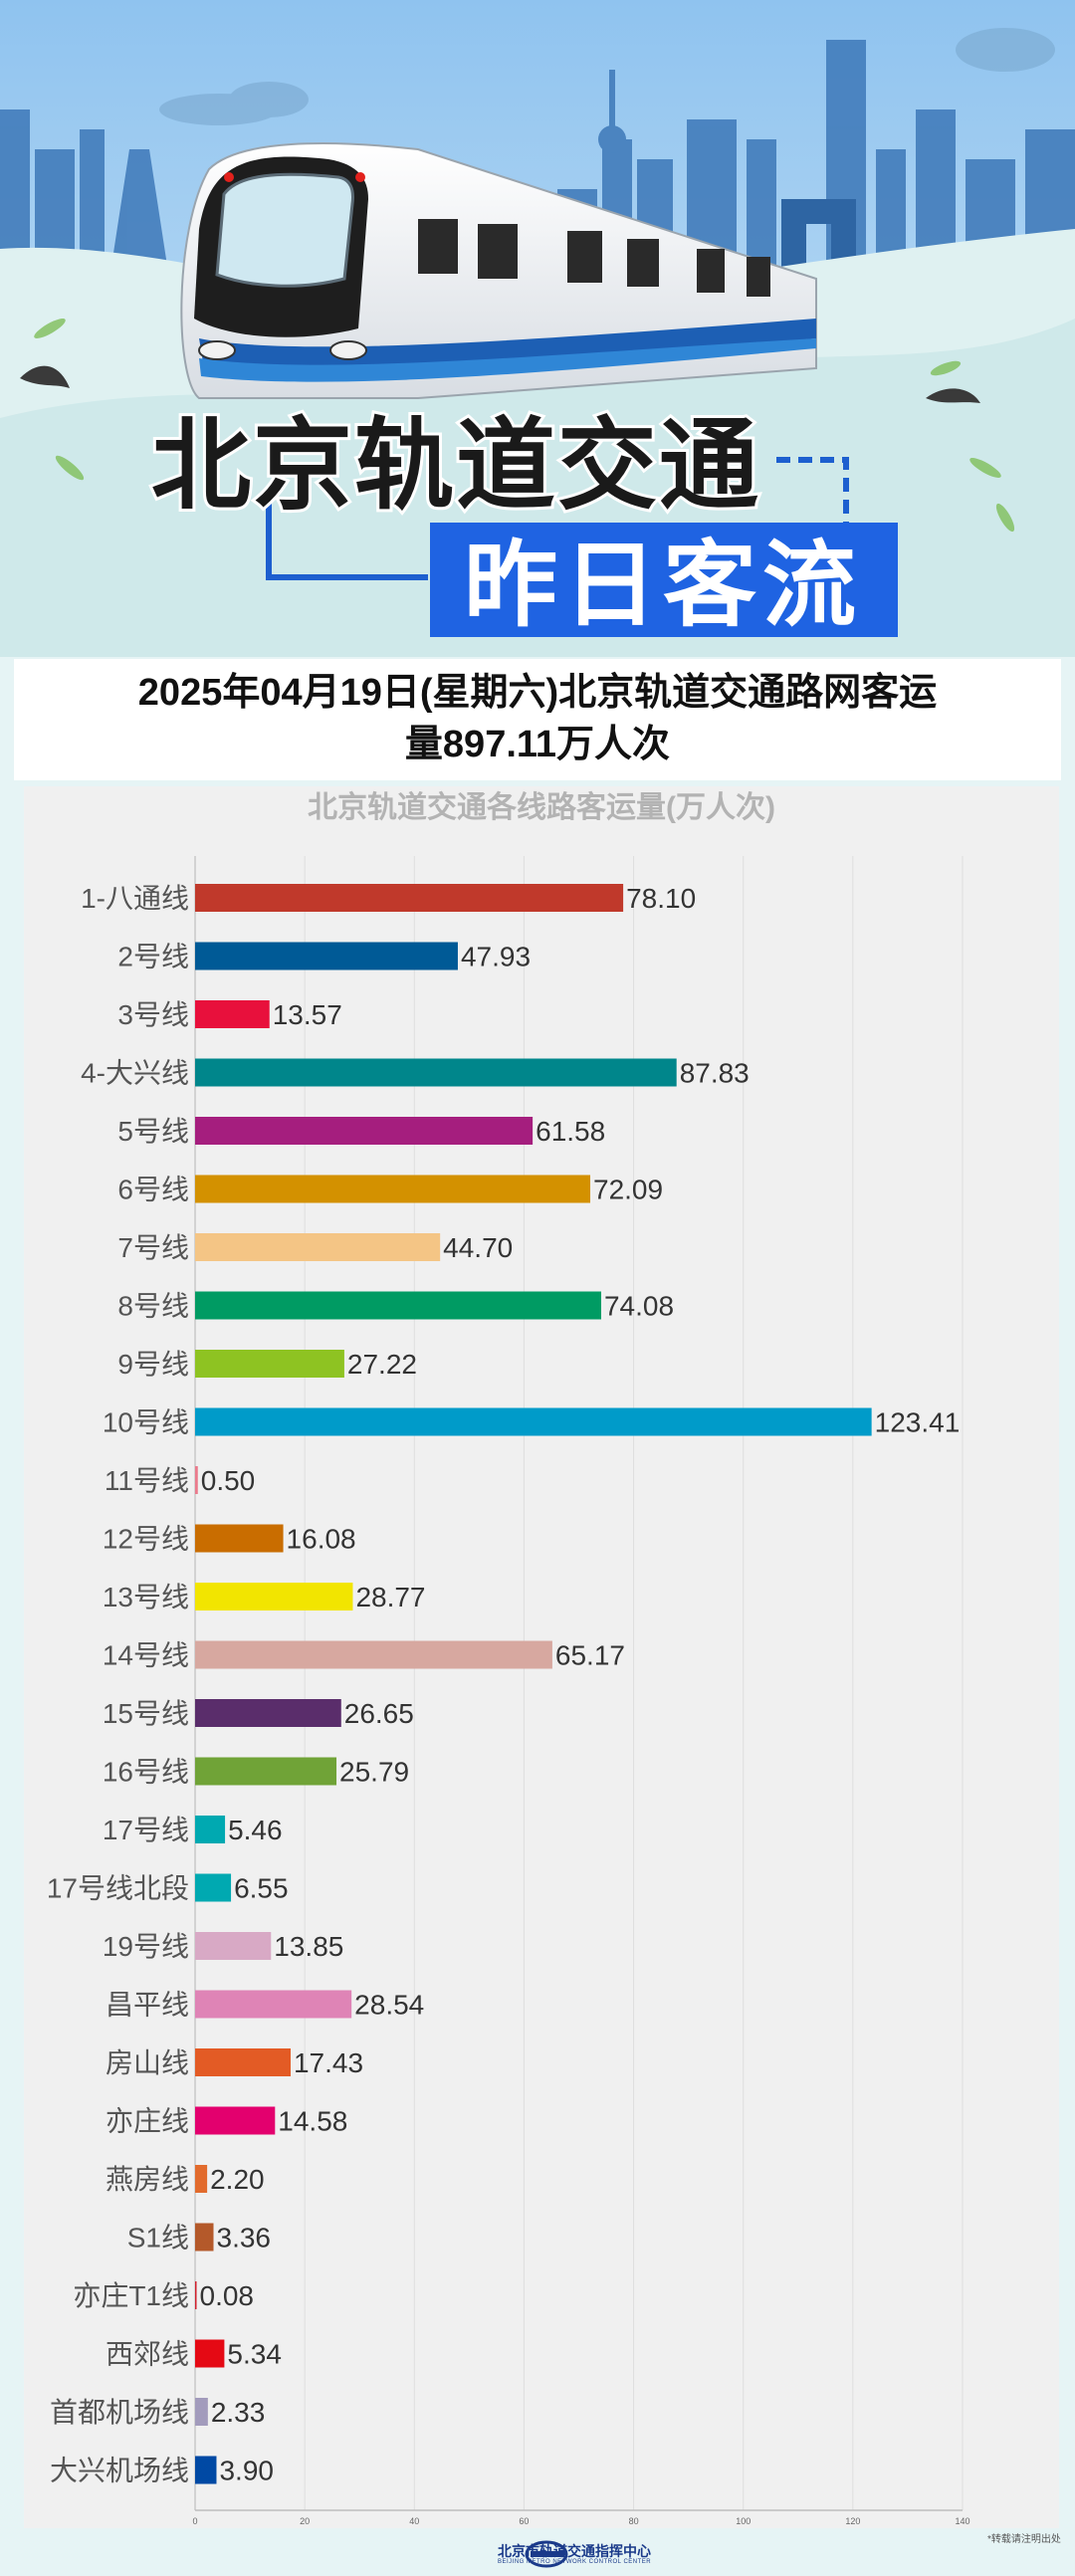 The width and height of the screenshot is (1075, 2576). I want to click on x-tick-label: 100, so click(744, 2521).